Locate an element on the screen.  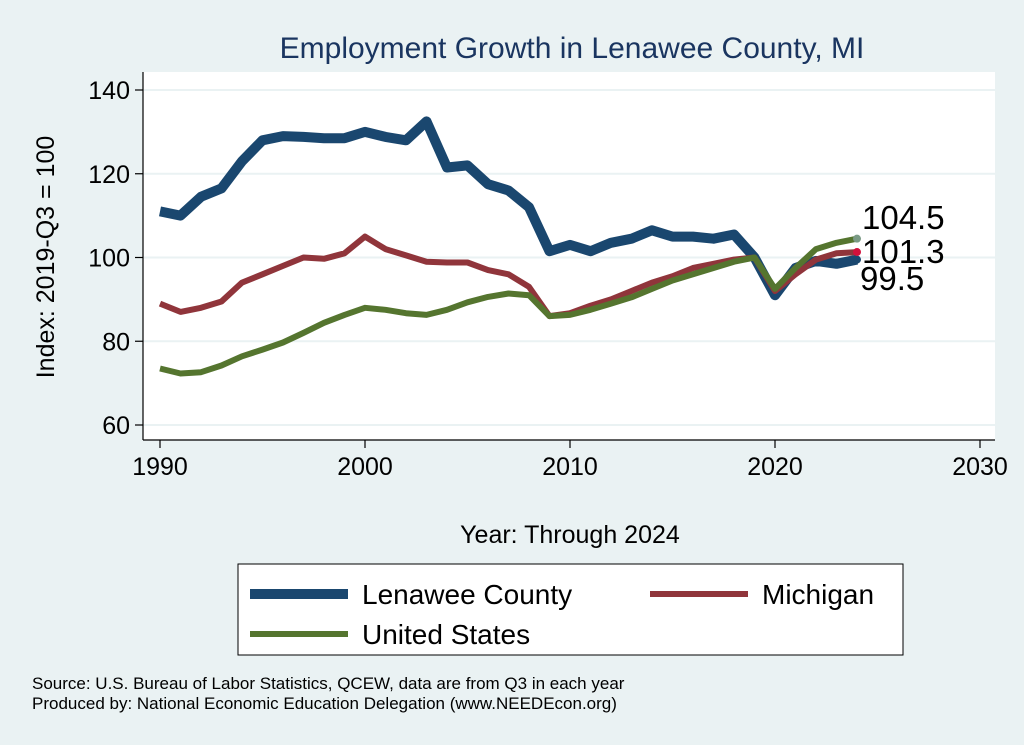
series-line-united-states is located at coordinates (508, 306).